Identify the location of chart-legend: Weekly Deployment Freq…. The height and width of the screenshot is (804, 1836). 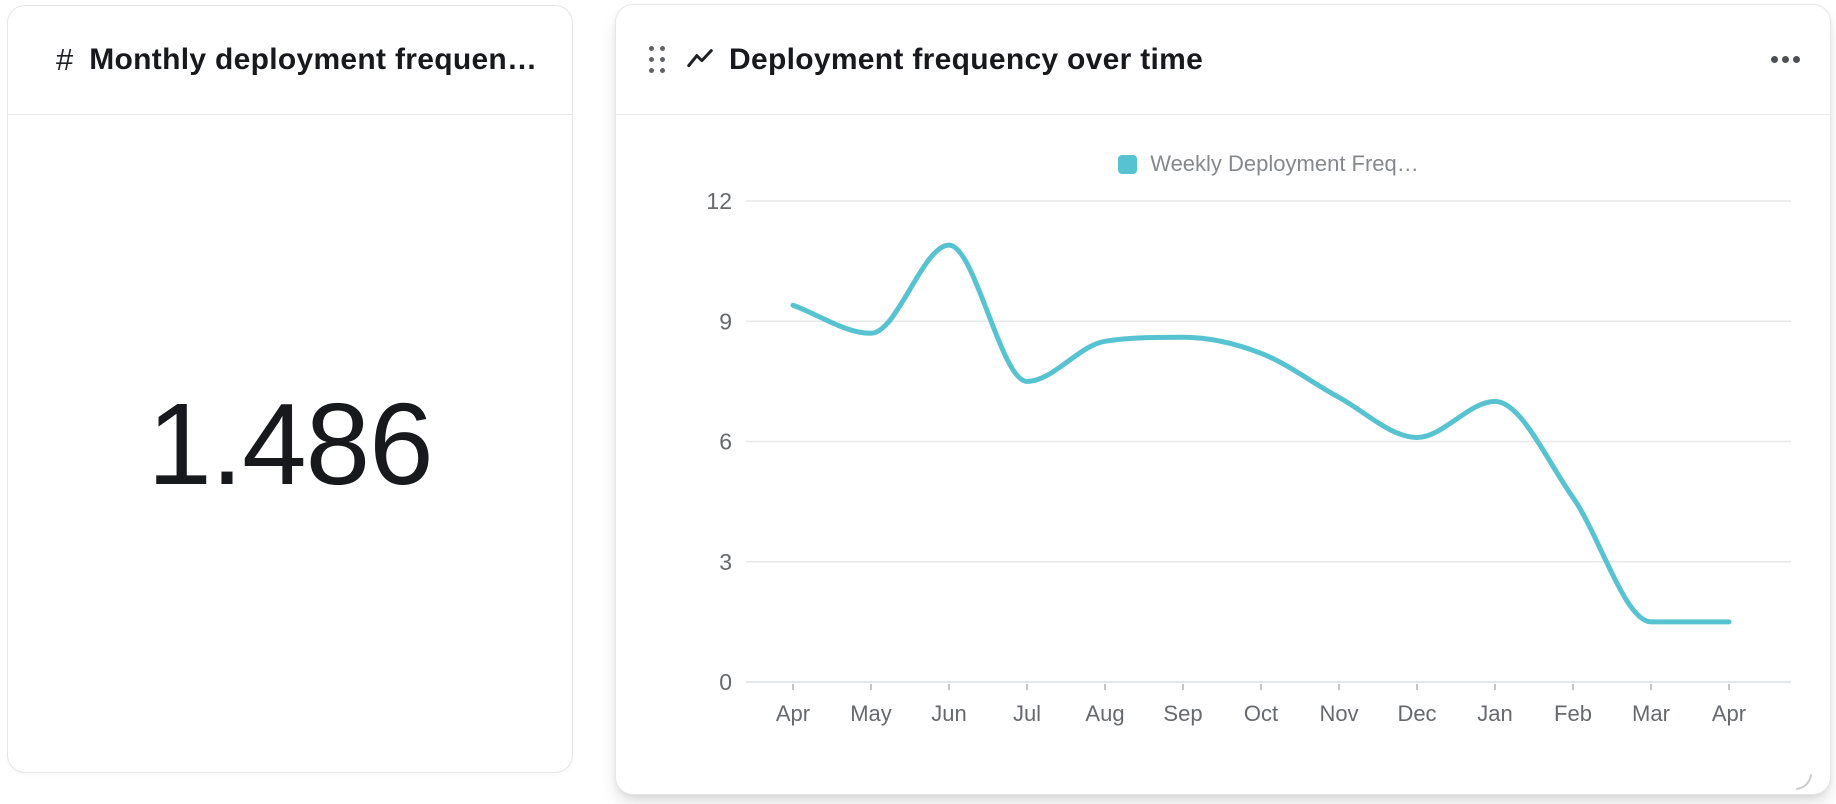
(1268, 164).